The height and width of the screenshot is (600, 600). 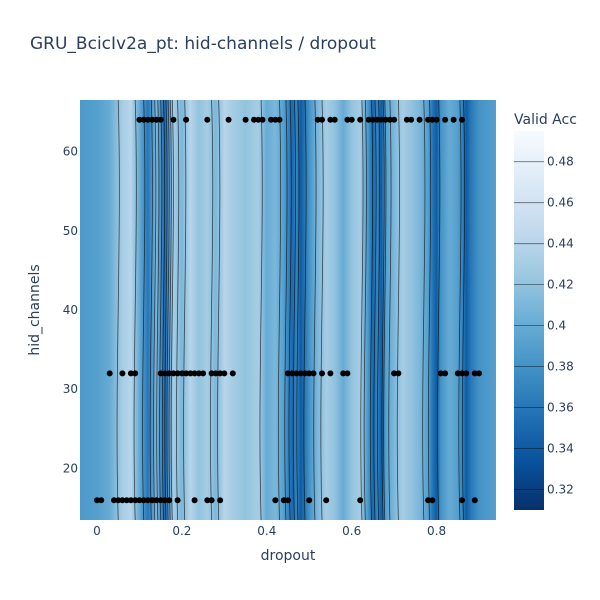 I want to click on colorbar-ticks: 0.32 0.34 0.36 0.38 0.4 0.42 0.44 0.46 0.48, so click(x=544, y=326).